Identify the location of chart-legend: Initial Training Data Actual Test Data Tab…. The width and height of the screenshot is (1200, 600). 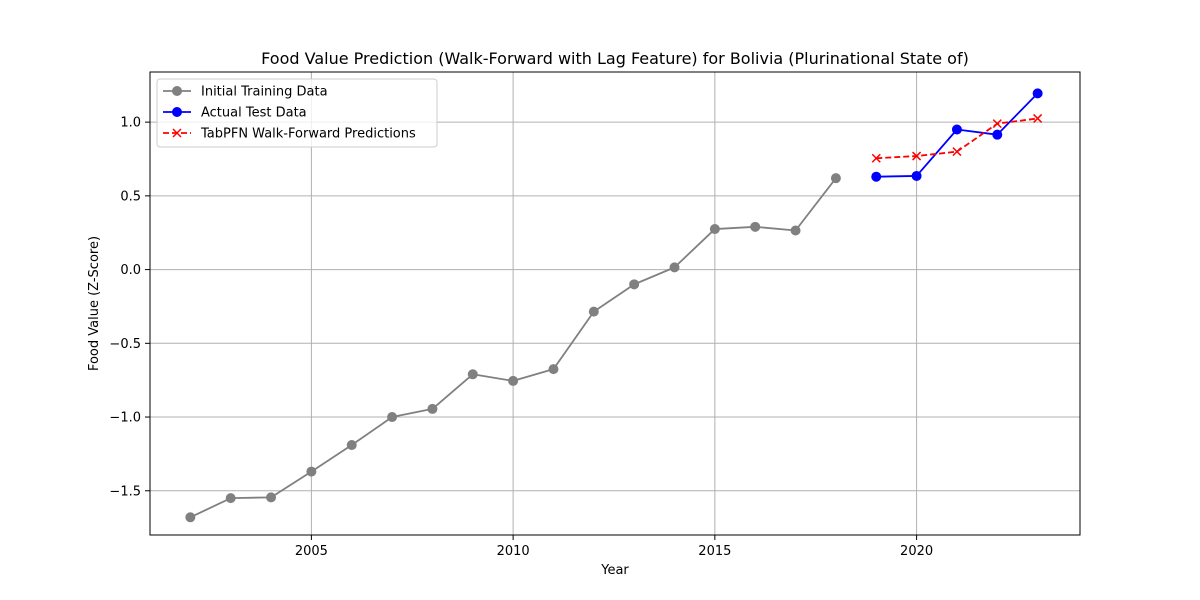
(297, 113).